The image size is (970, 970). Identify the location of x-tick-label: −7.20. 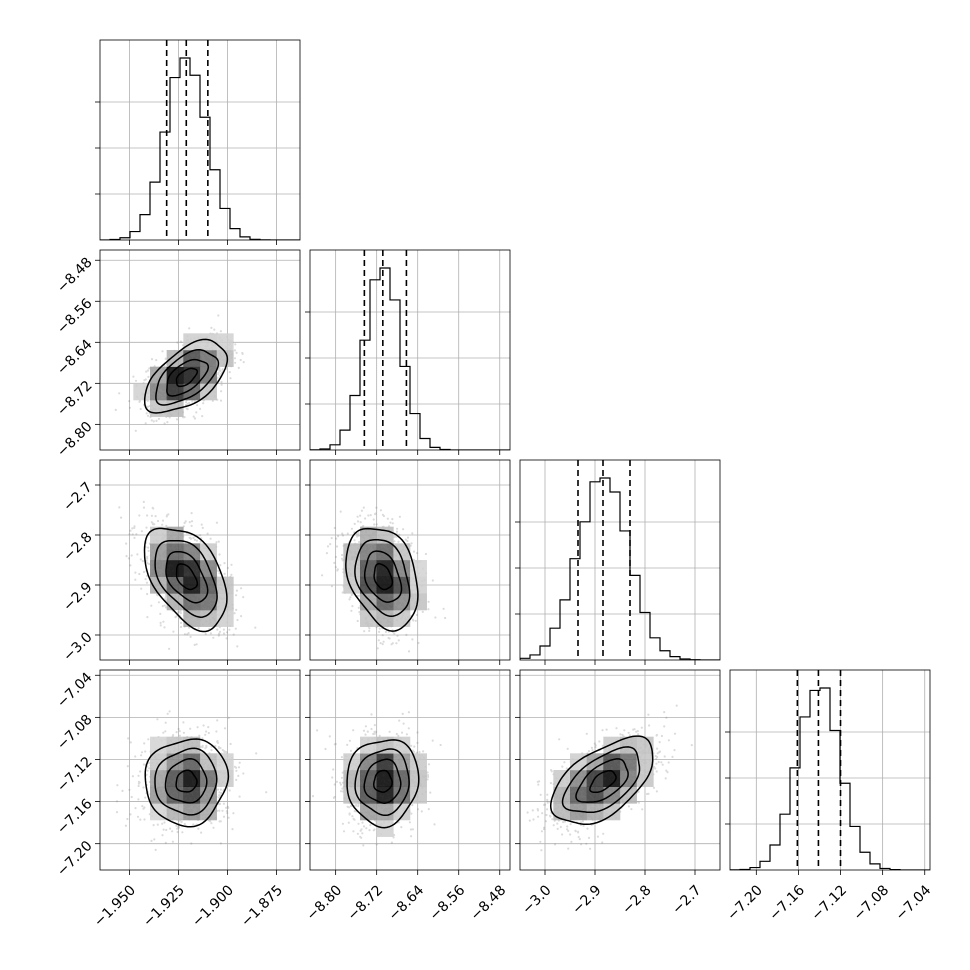
(745, 903).